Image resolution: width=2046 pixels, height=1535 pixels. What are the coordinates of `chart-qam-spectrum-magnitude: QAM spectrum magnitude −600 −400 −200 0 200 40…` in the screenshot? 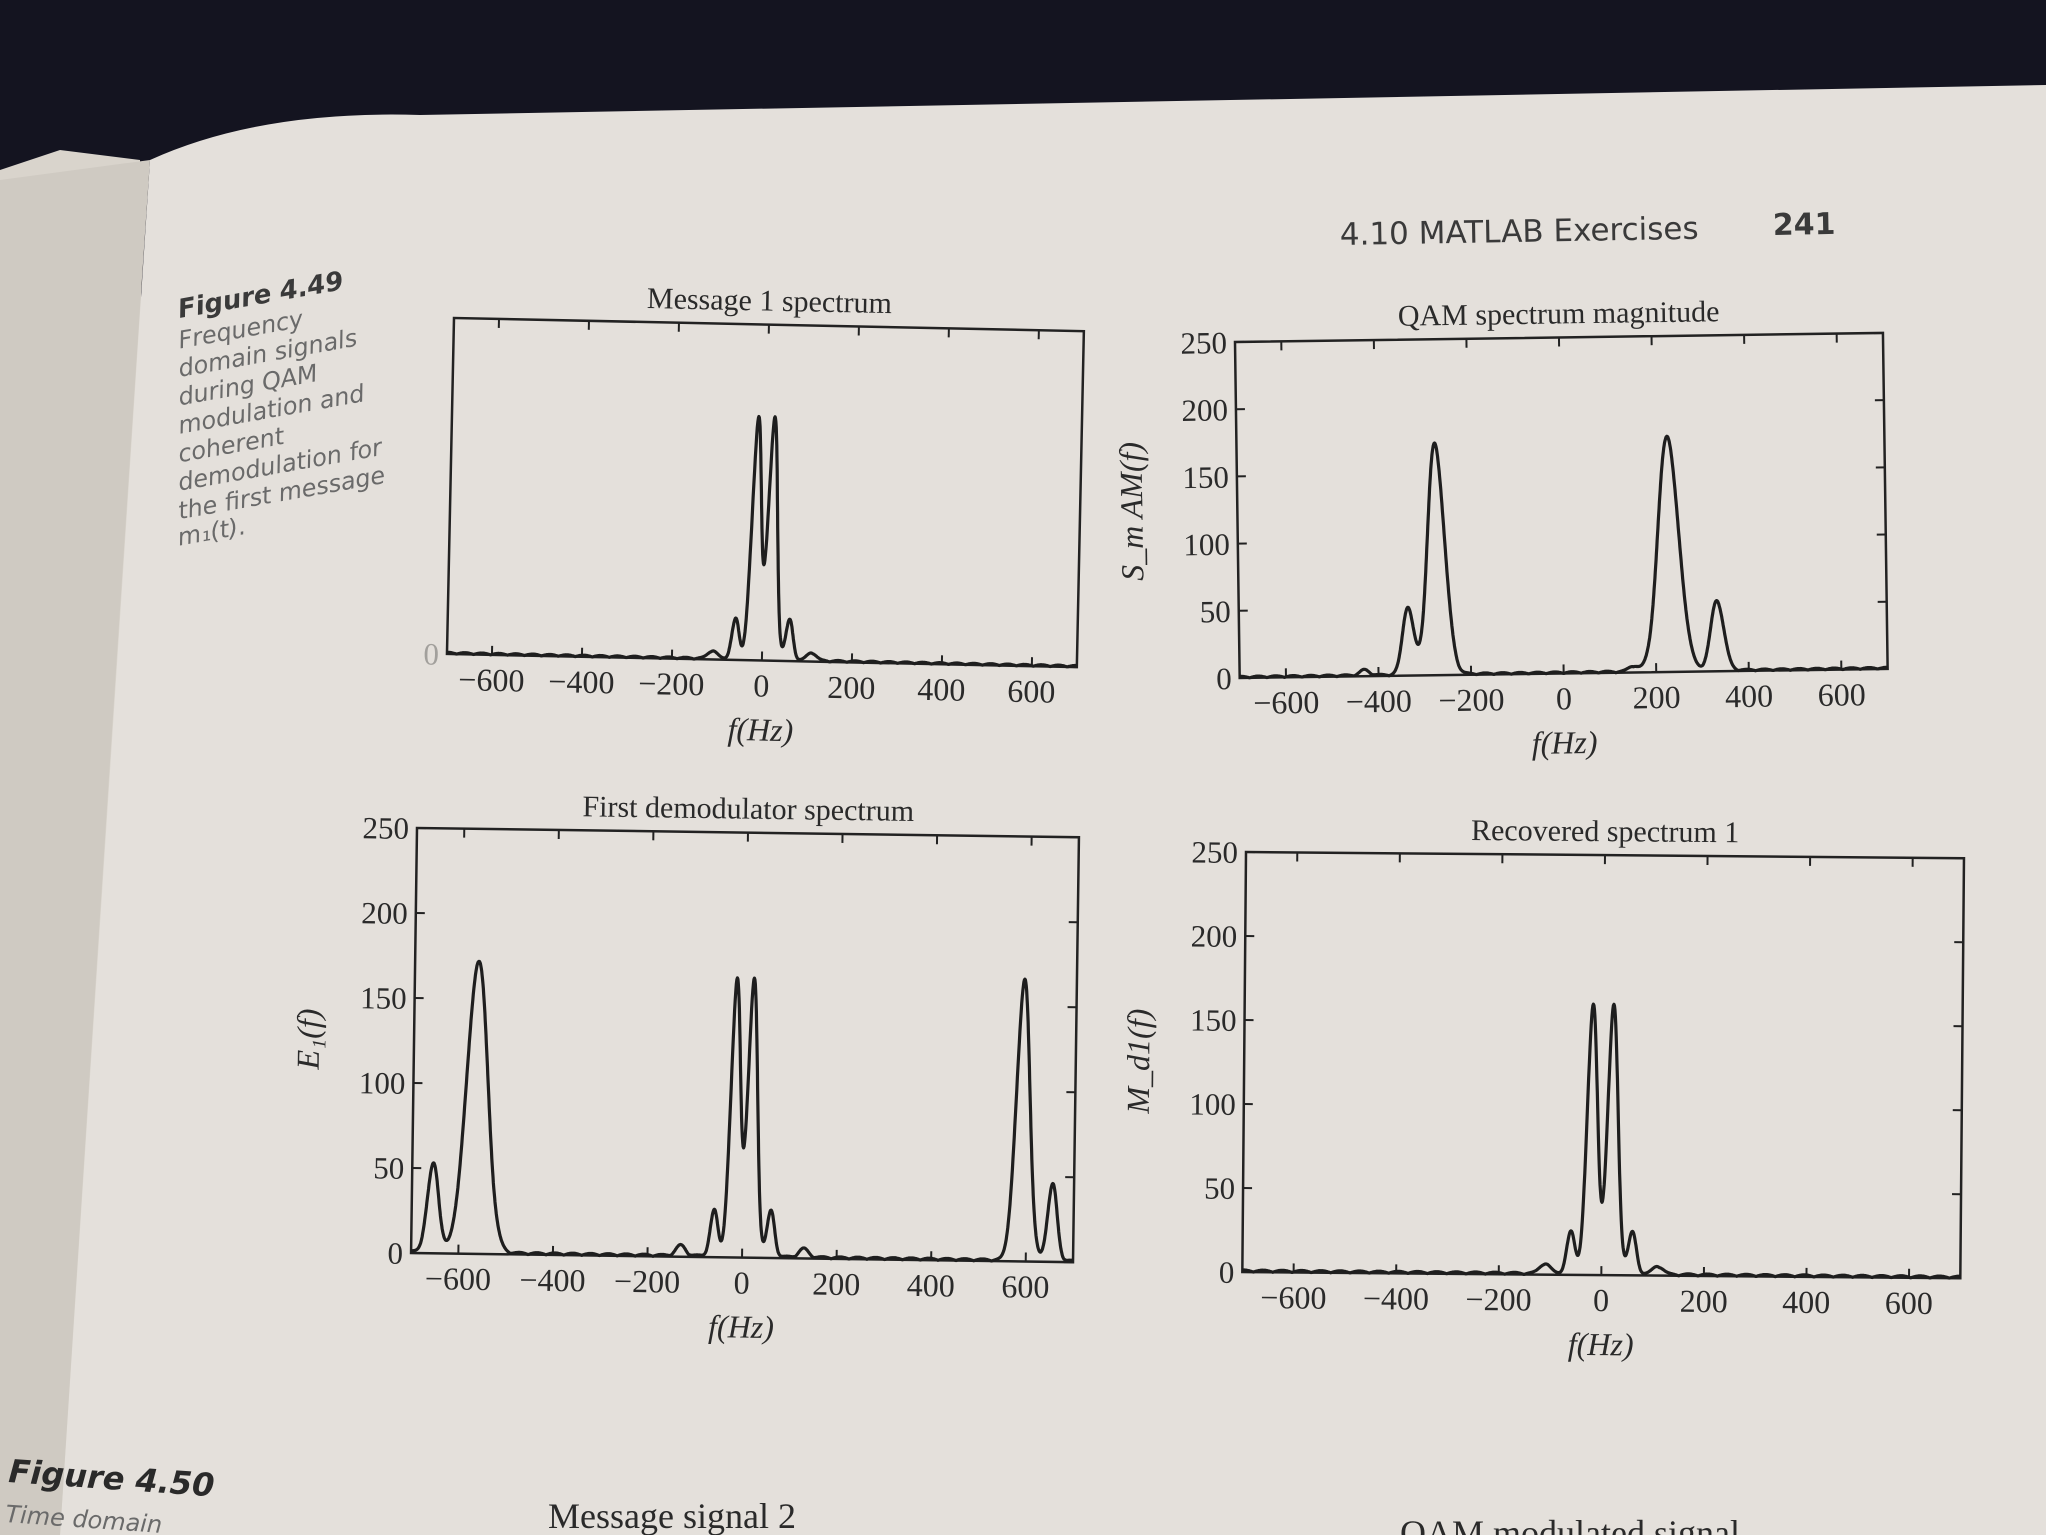 It's located at (1500, 528).